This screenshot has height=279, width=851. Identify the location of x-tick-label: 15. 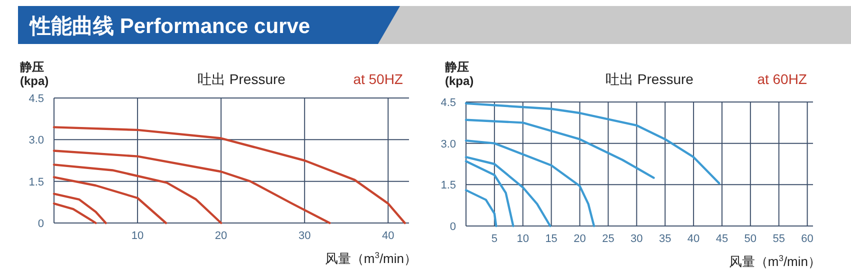
(551, 239).